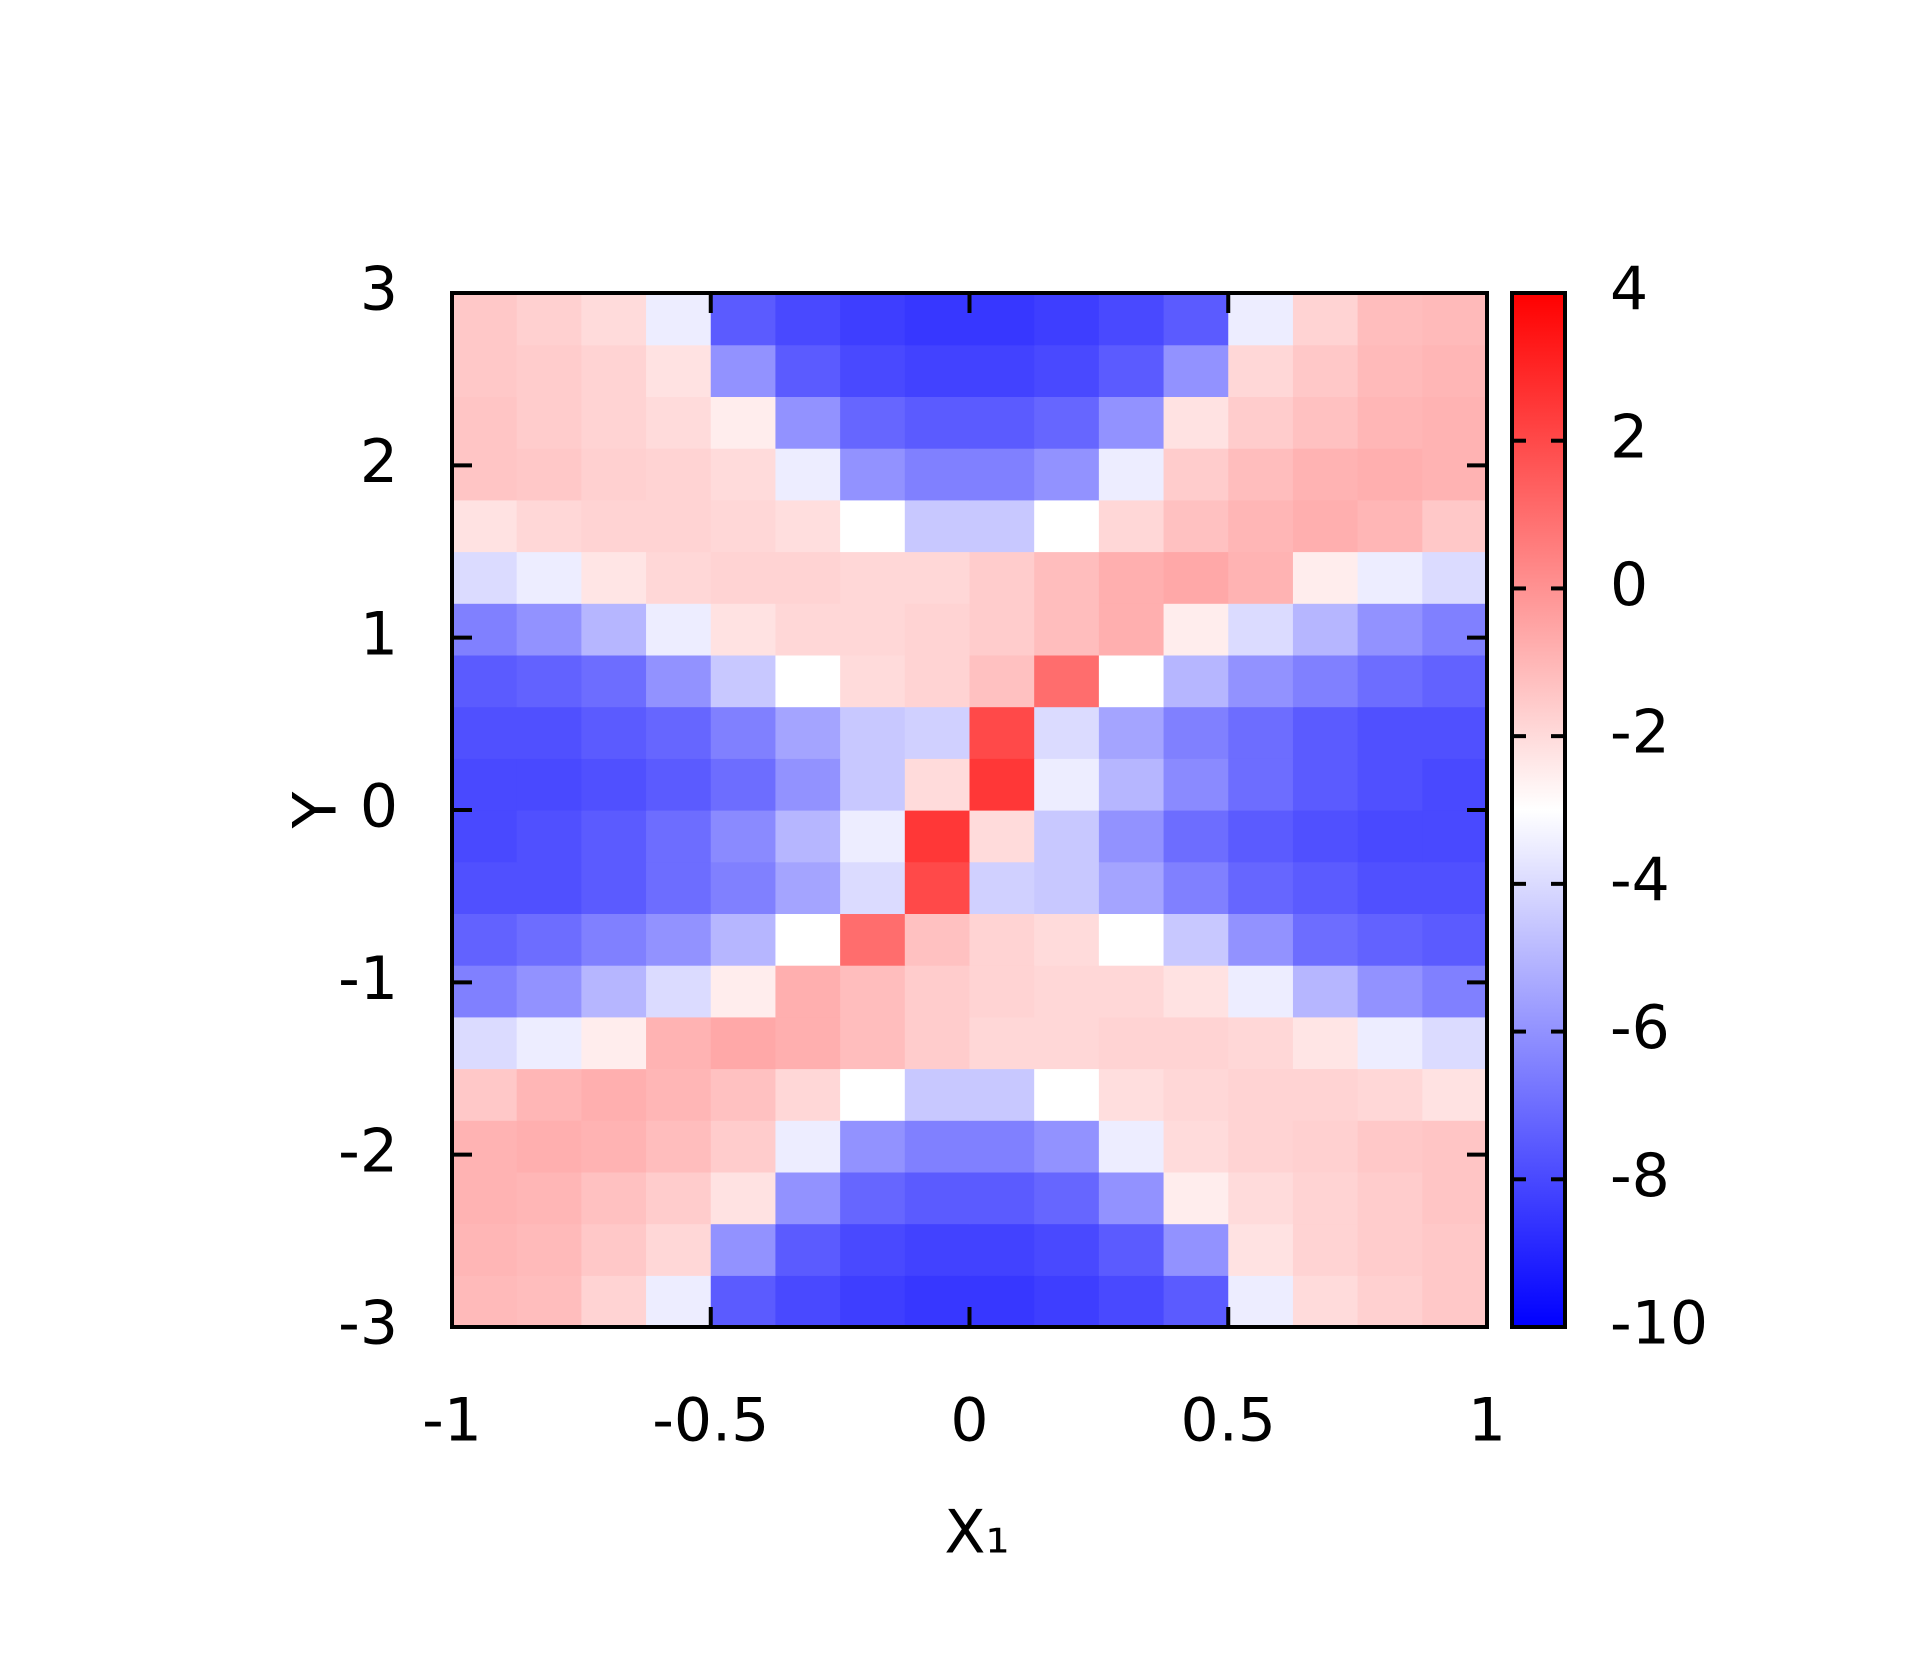 The height and width of the screenshot is (1680, 1920). What do you see at coordinates (1659, 1324) in the screenshot?
I see `colorbar-tick-label: -10` at bounding box center [1659, 1324].